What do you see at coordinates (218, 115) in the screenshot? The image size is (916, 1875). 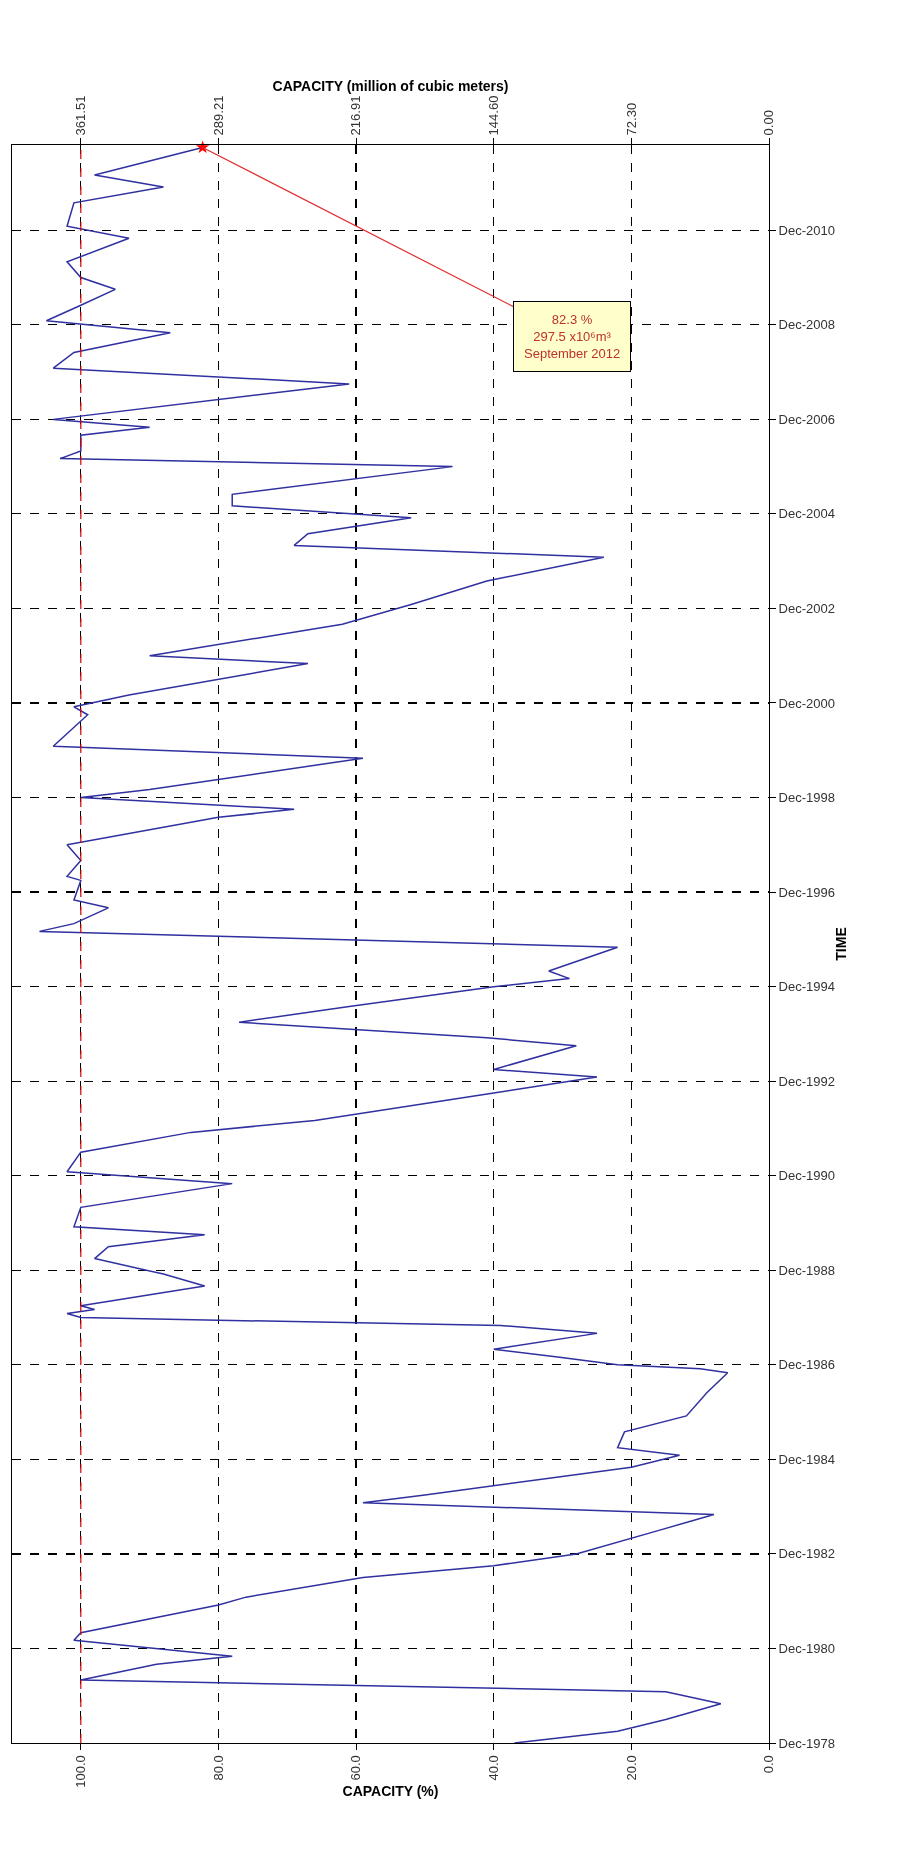 I see `x2-tick-label: 289.21` at bounding box center [218, 115].